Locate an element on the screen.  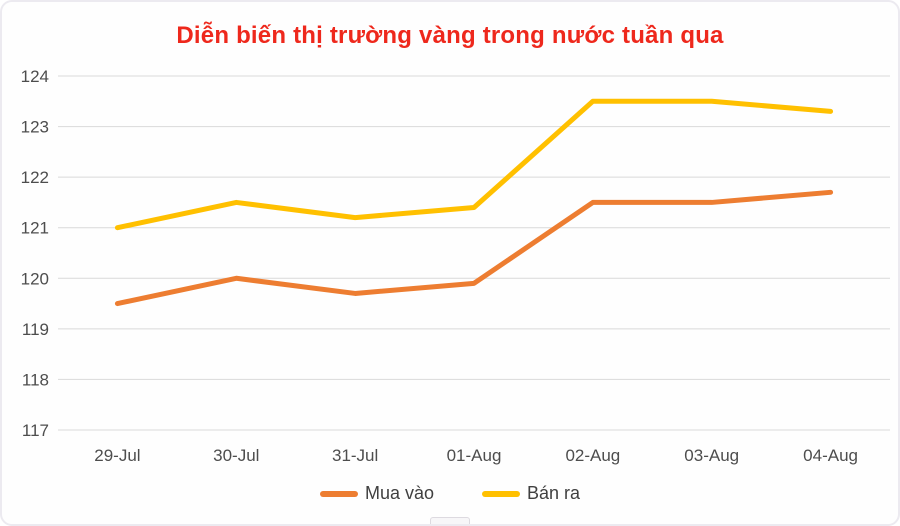
y-tick-label-122: 122 is located at coordinates (35, 177).